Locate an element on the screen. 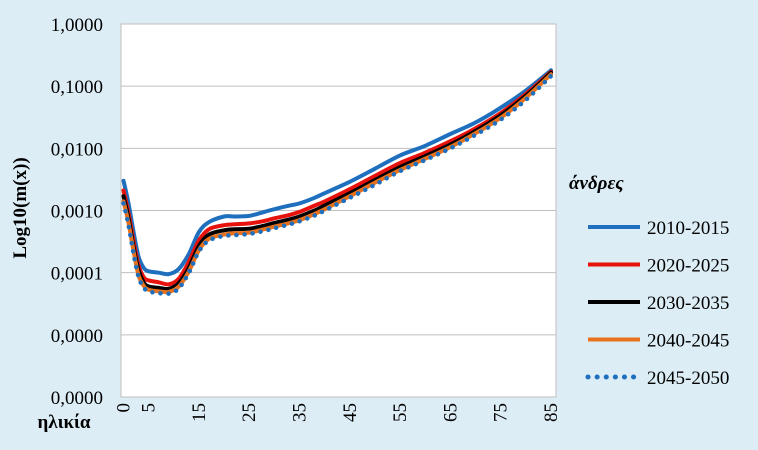  legend-label: 2010-2015 is located at coordinates (688, 228).